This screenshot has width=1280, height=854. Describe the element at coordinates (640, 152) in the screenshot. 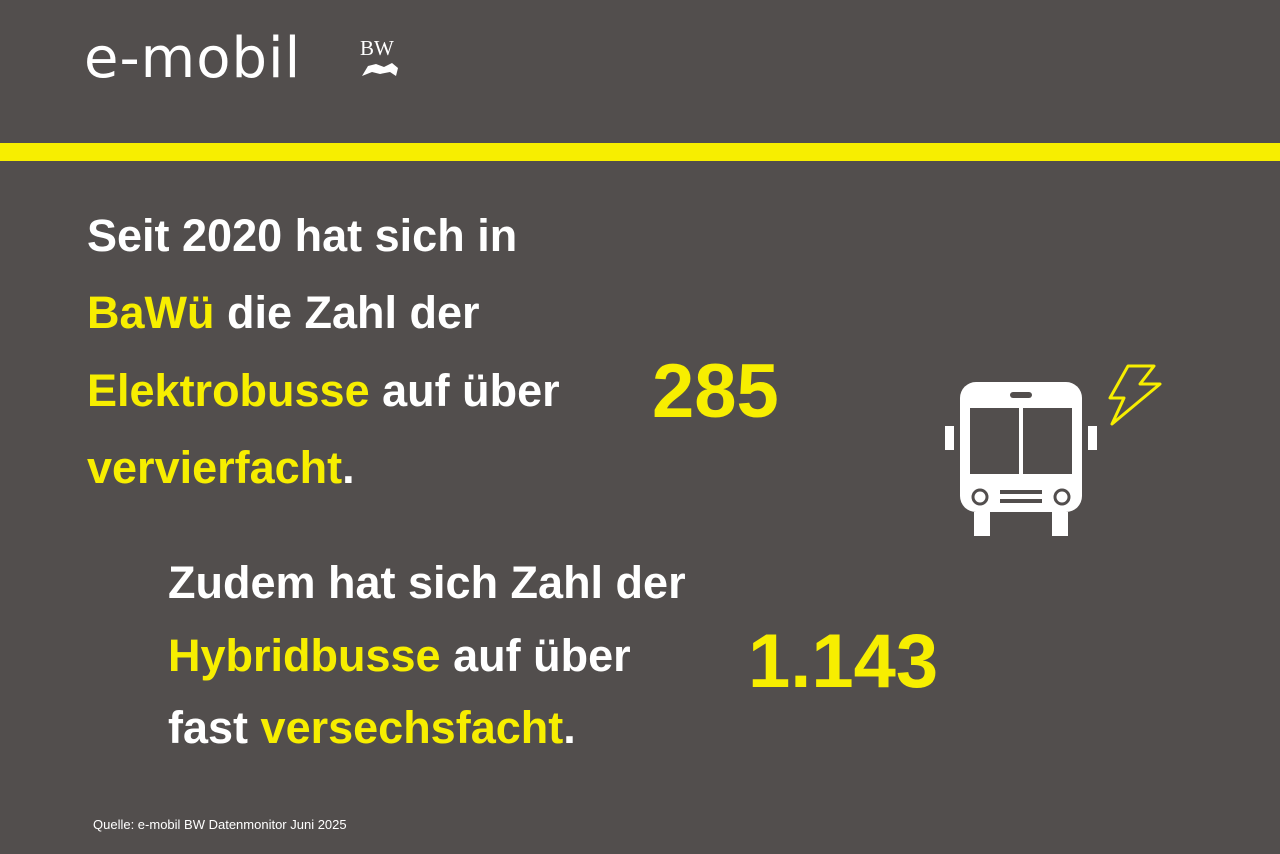

I see `divider` at that location.